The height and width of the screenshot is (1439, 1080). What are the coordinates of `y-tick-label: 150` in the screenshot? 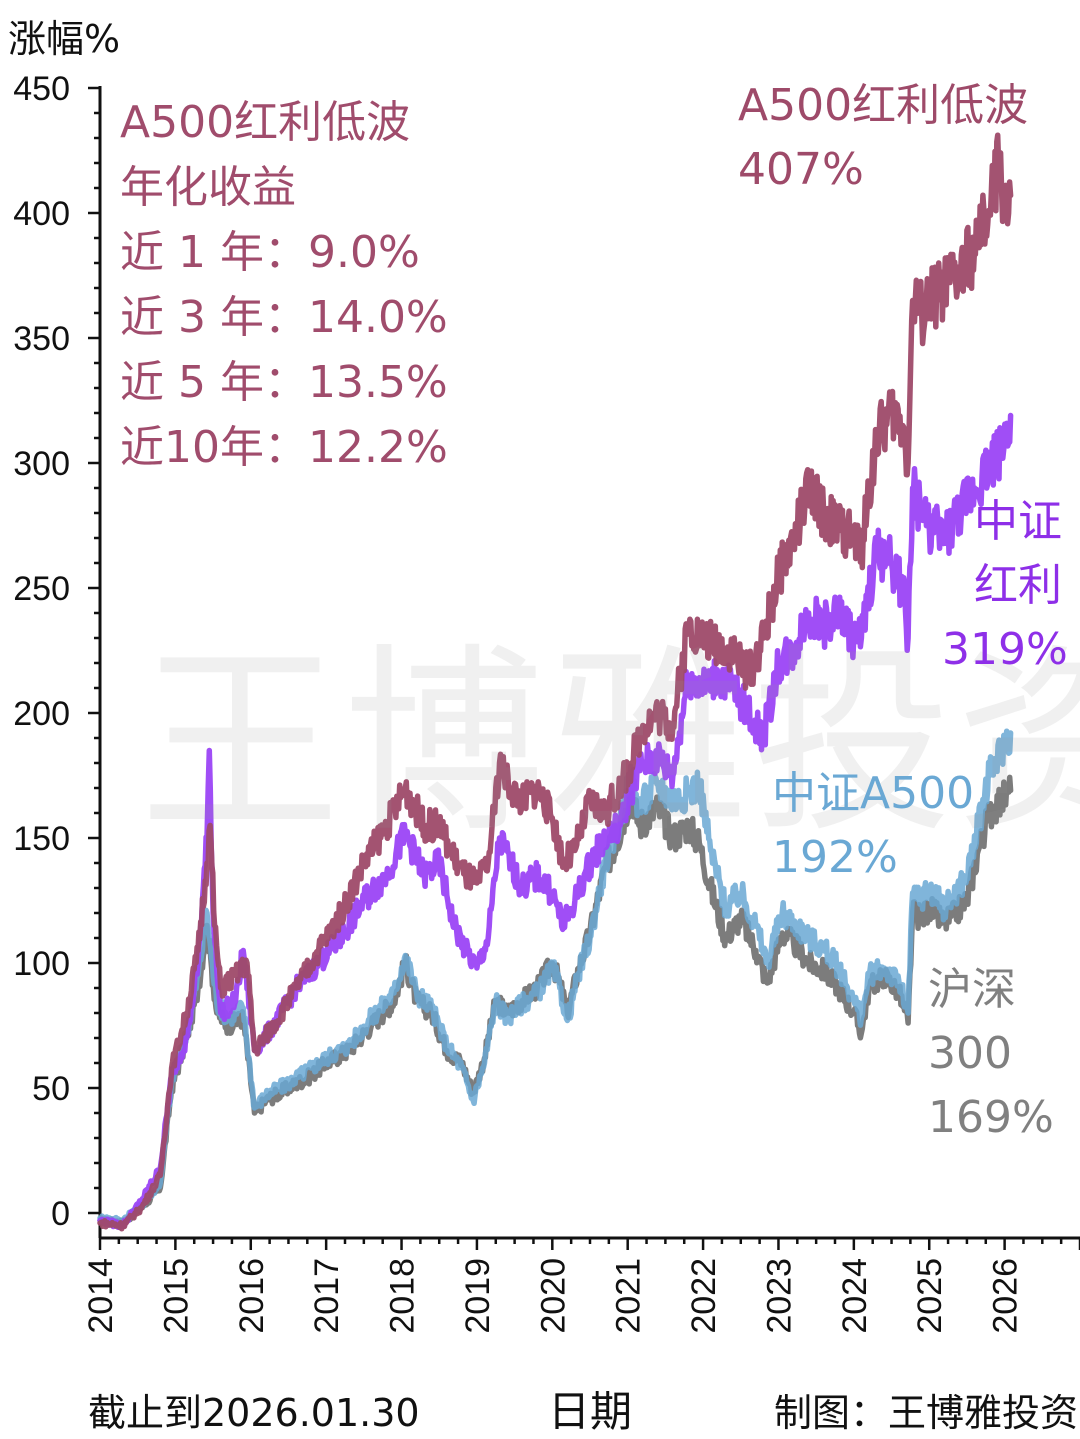 It's located at (41, 839).